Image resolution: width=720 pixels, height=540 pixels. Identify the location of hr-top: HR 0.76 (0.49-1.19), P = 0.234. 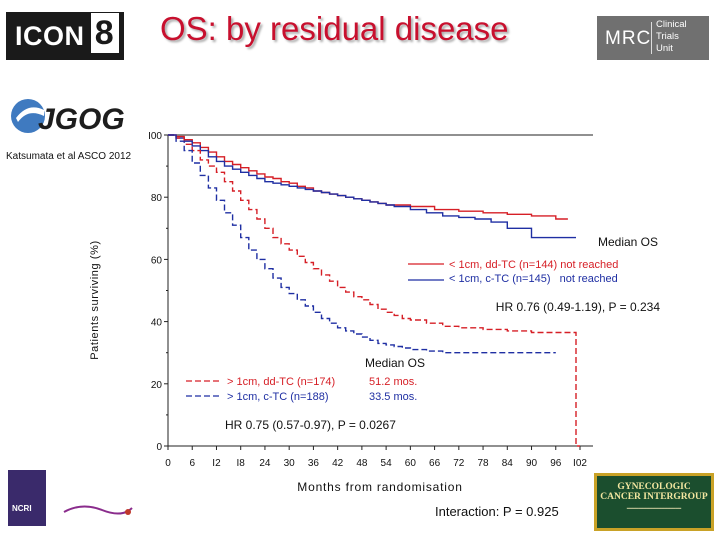
(578, 307).